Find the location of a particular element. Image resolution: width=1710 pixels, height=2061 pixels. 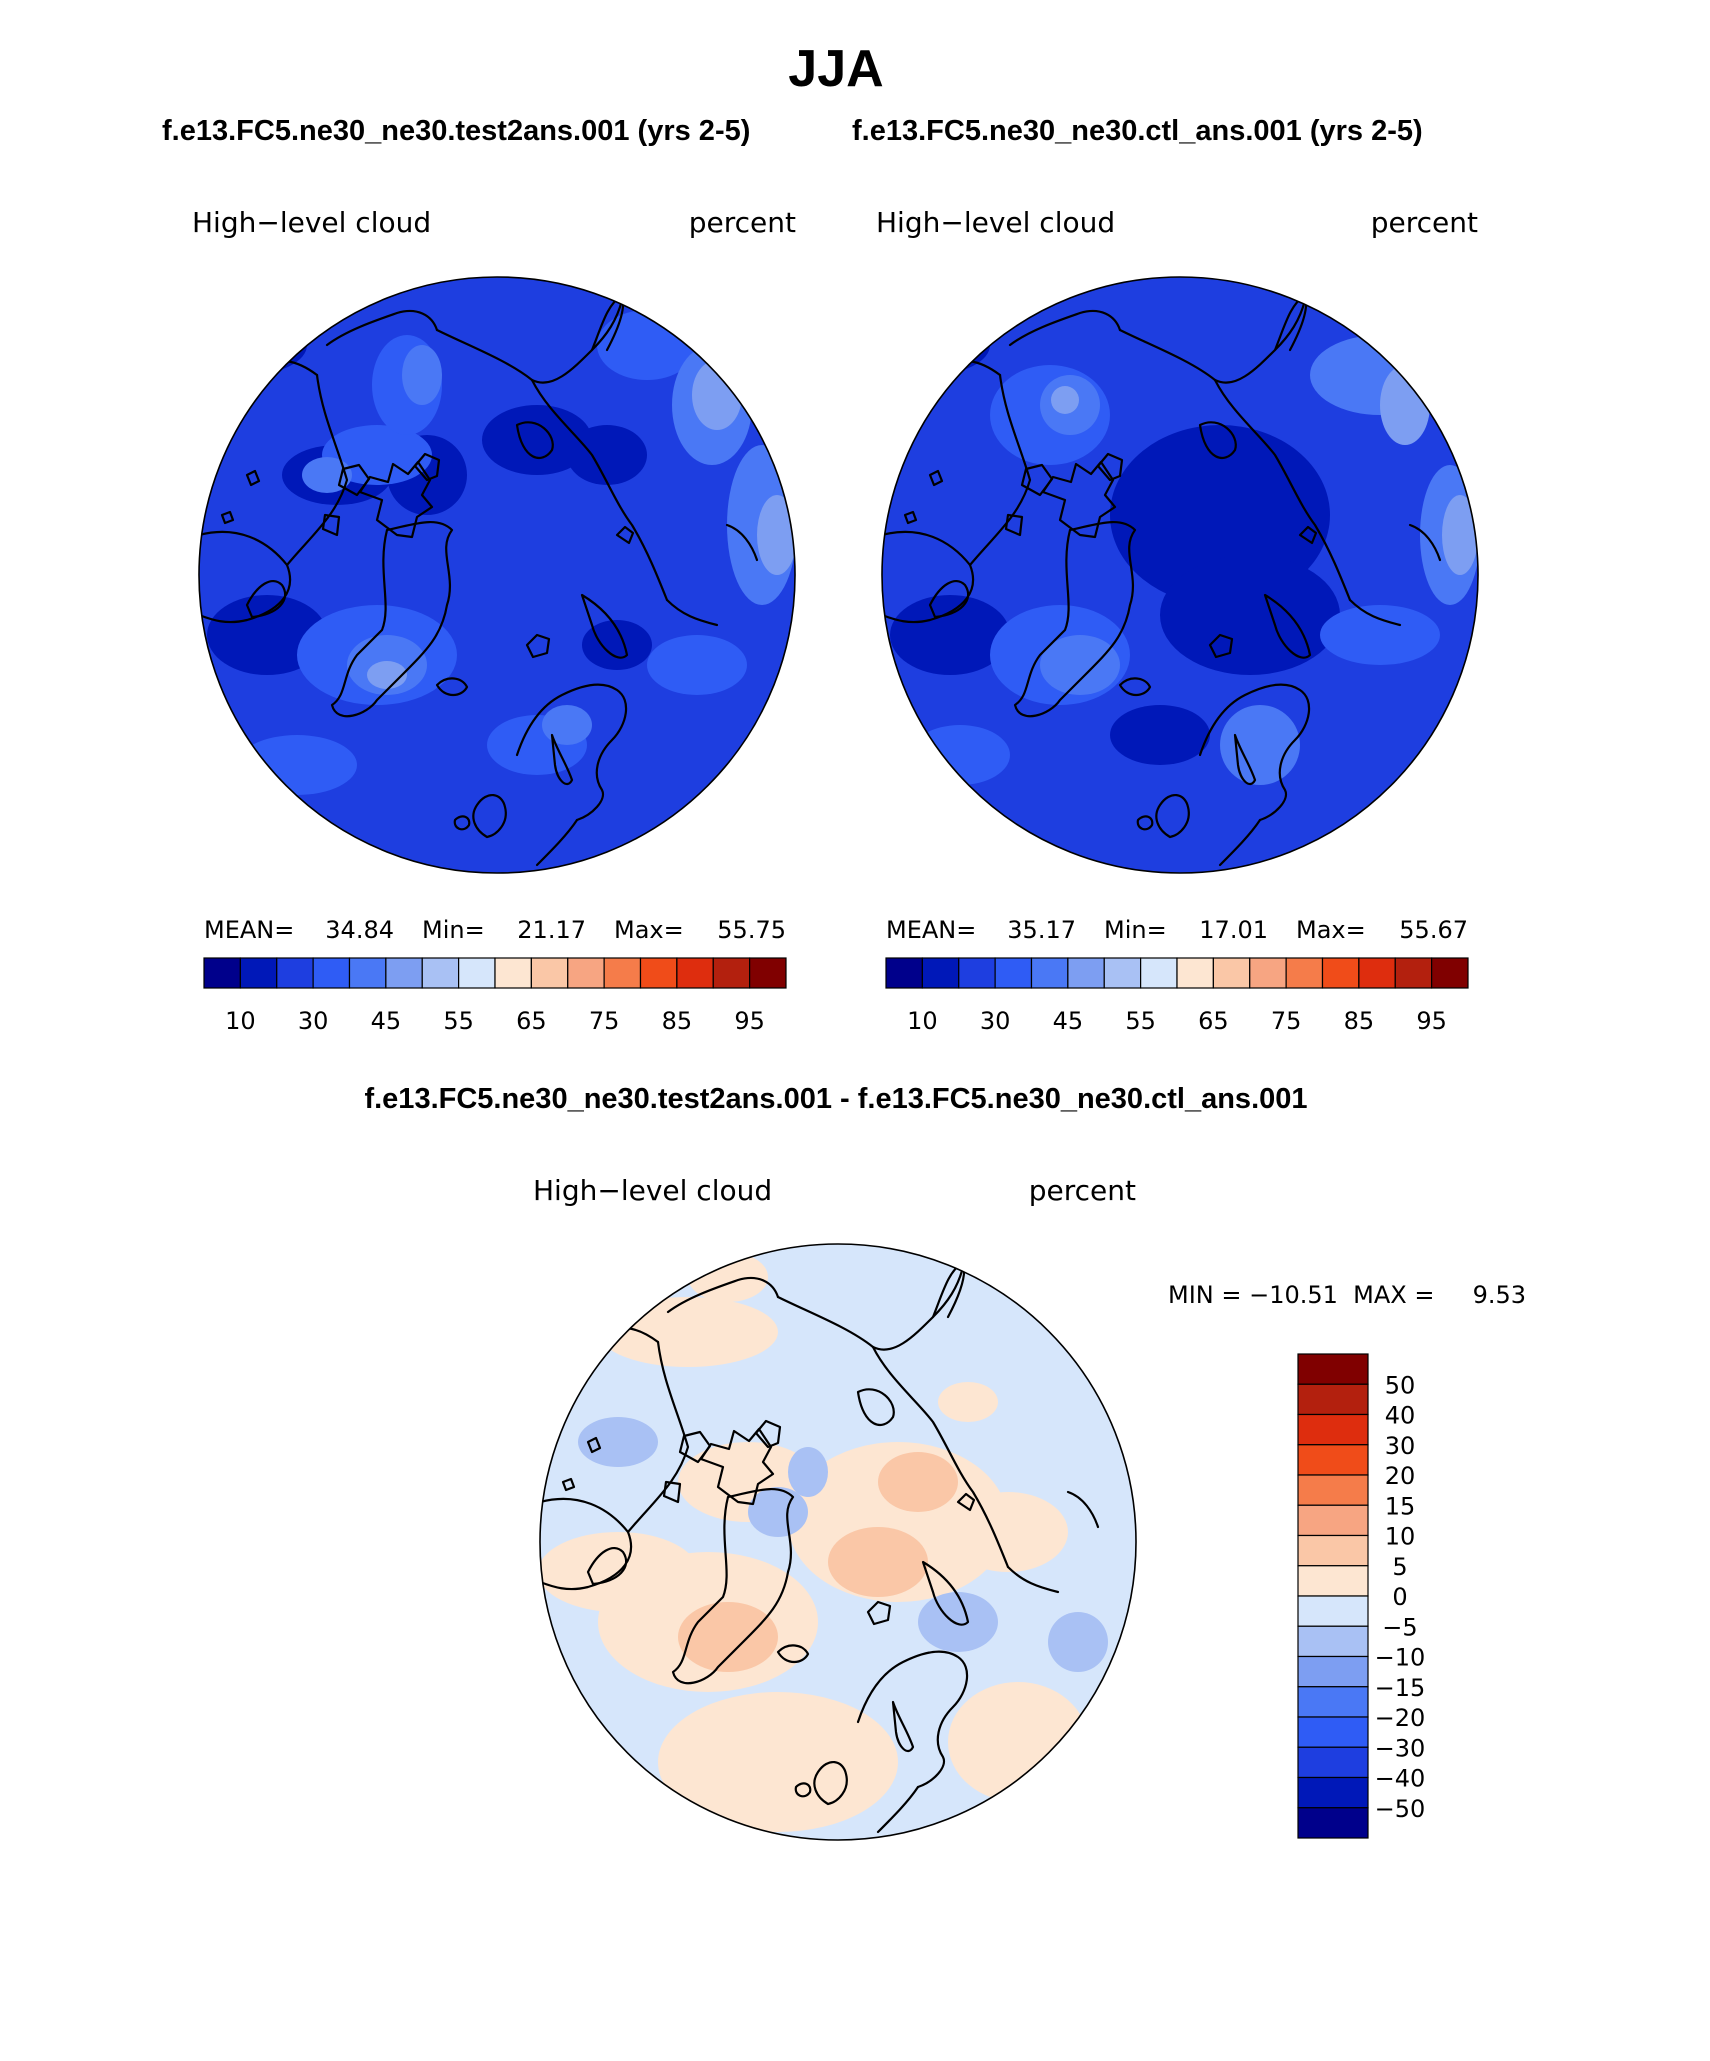

diff-colorbar-tick-label: −30 is located at coordinates (1400, 1748).